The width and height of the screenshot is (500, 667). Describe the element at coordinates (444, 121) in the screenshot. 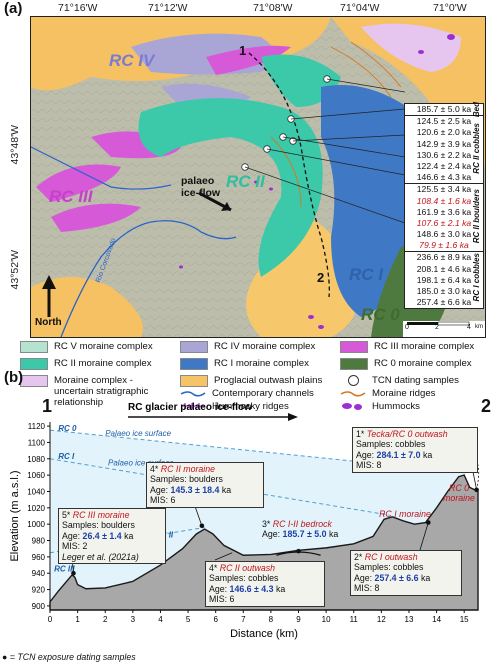

I see `age-row: 124.5 ± 2.5 ka` at that location.